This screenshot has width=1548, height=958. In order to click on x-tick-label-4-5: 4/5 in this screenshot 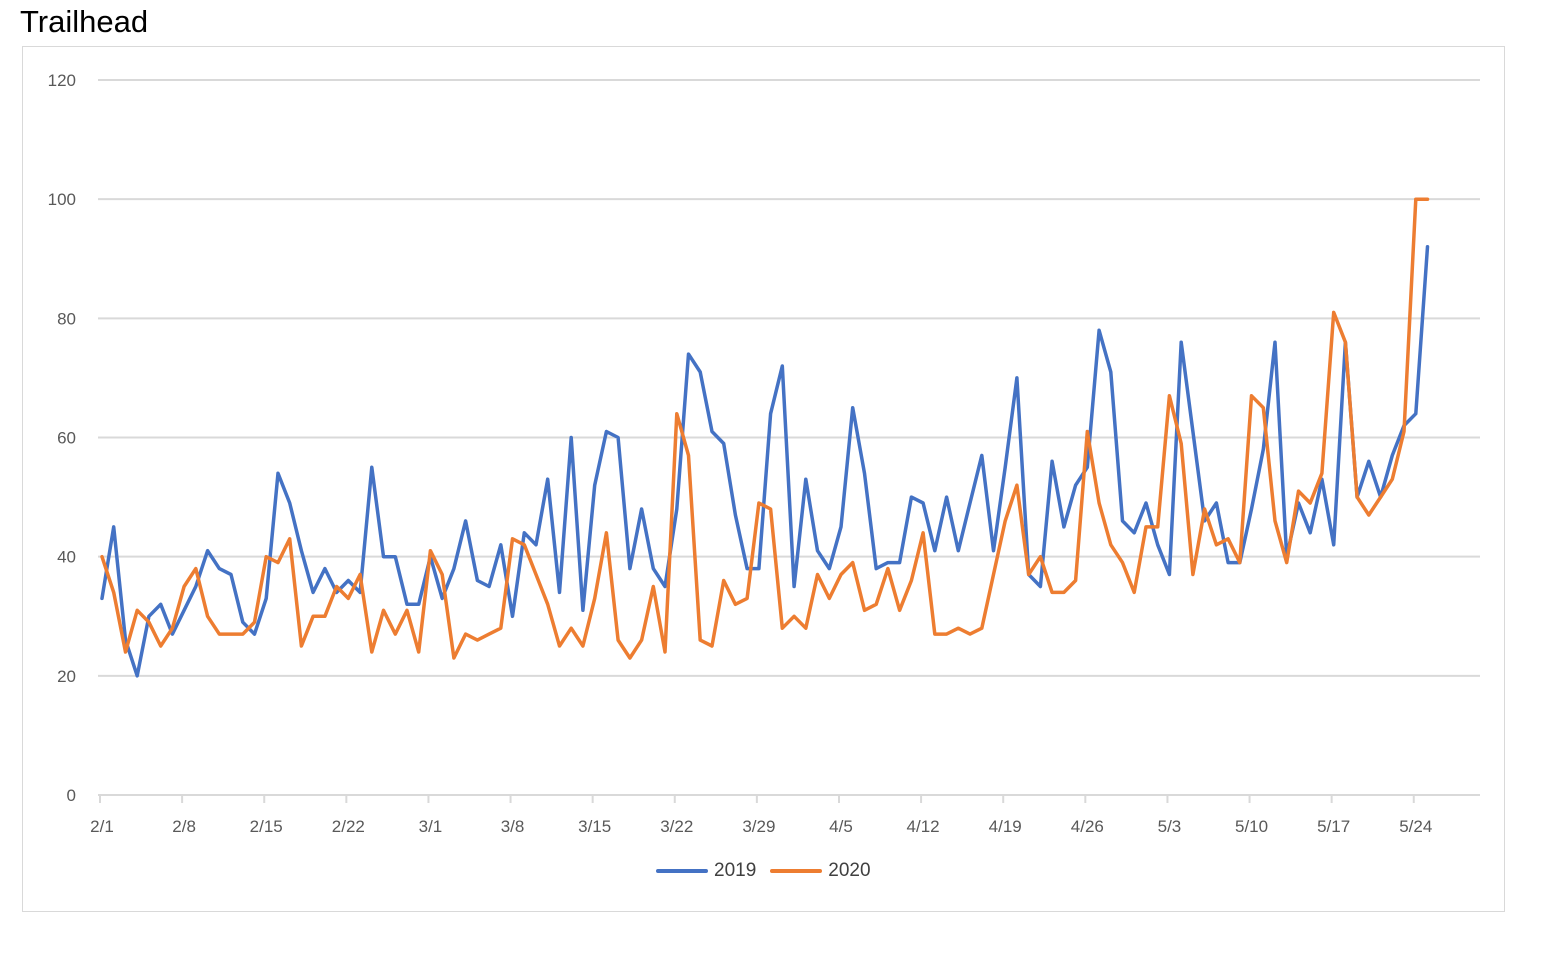, I will do `click(841, 826)`.